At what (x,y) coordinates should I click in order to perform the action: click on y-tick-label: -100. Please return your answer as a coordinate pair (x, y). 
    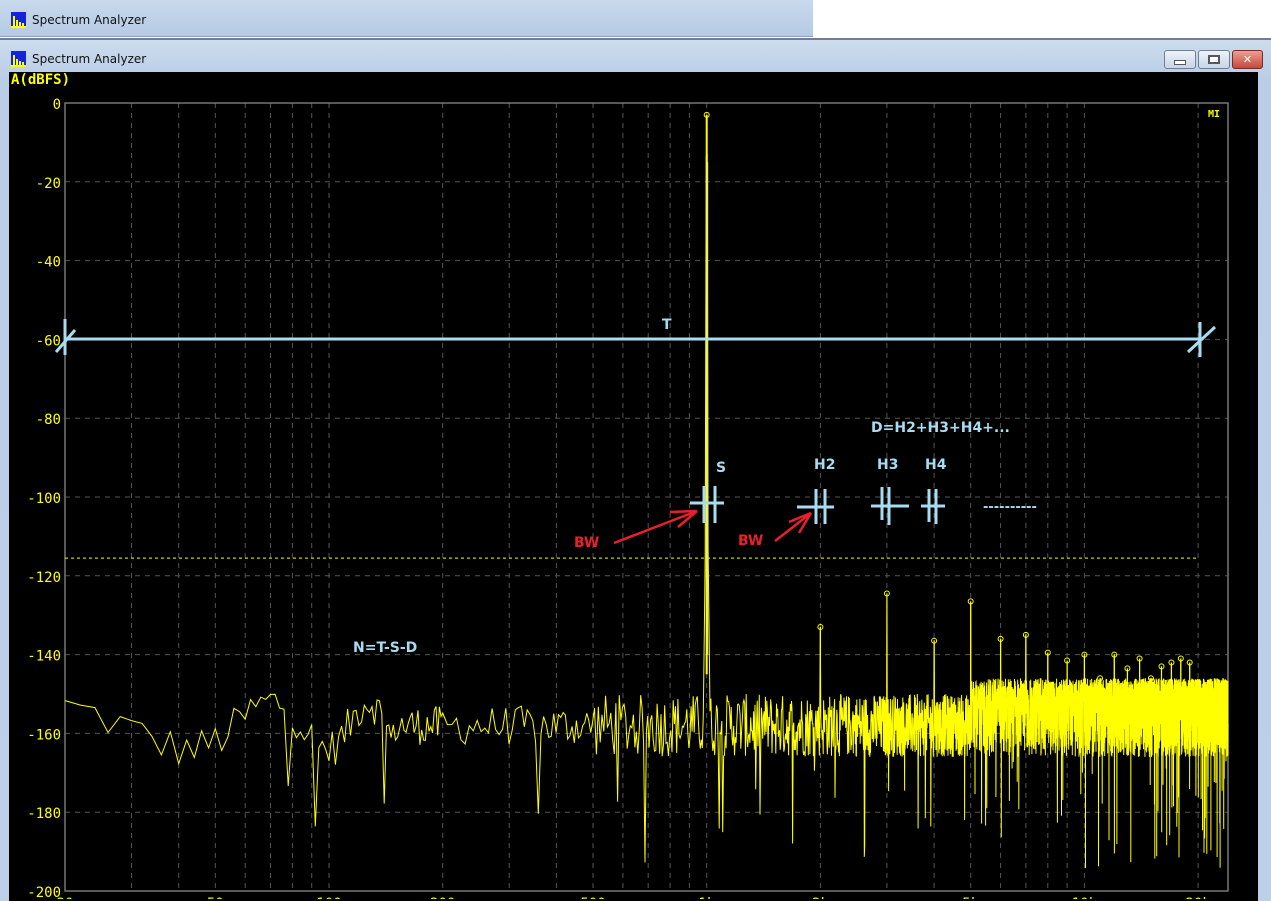
    Looking at the image, I should click on (44, 499).